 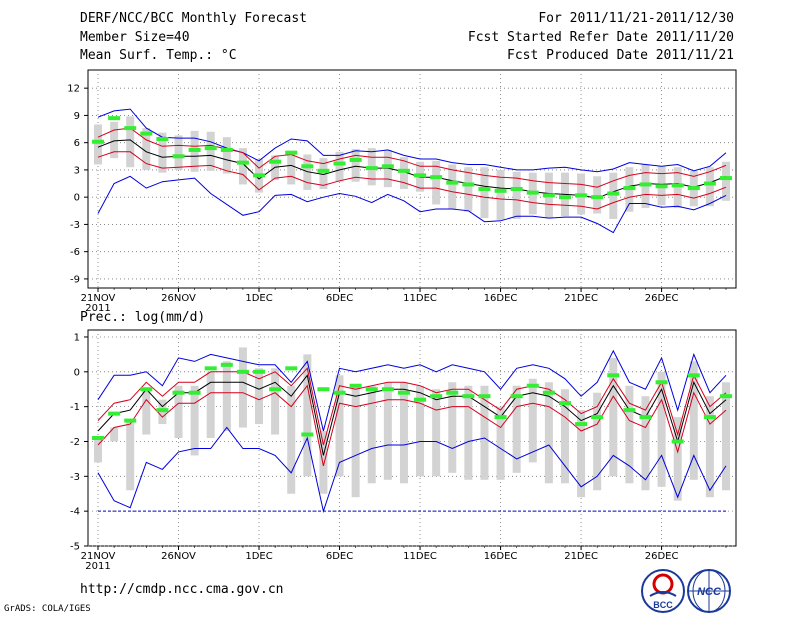 I want to click on forecast-period: For 2011/11/21-2011/12/30, so click(x=636, y=18).